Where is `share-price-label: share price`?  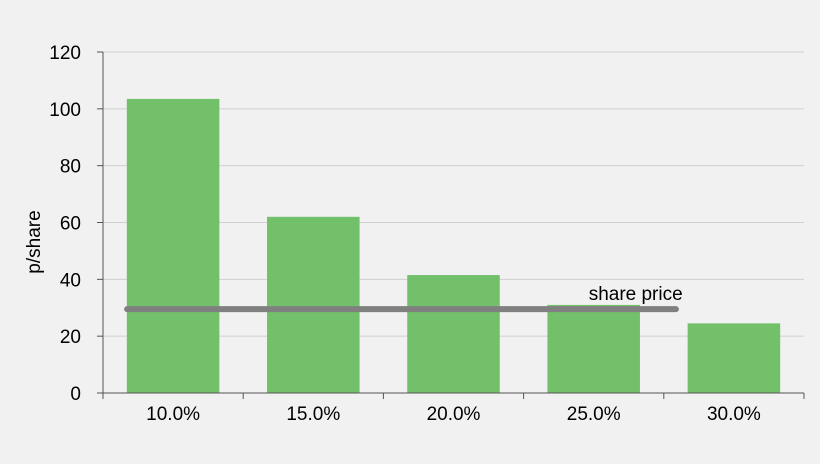 share-price-label: share price is located at coordinates (636, 294).